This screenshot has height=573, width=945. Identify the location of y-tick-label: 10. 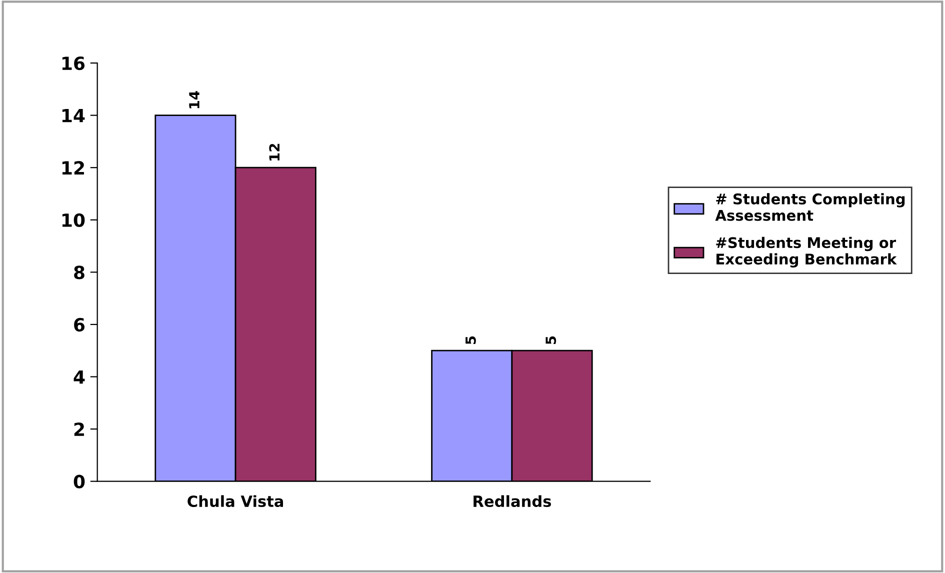
(73, 220).